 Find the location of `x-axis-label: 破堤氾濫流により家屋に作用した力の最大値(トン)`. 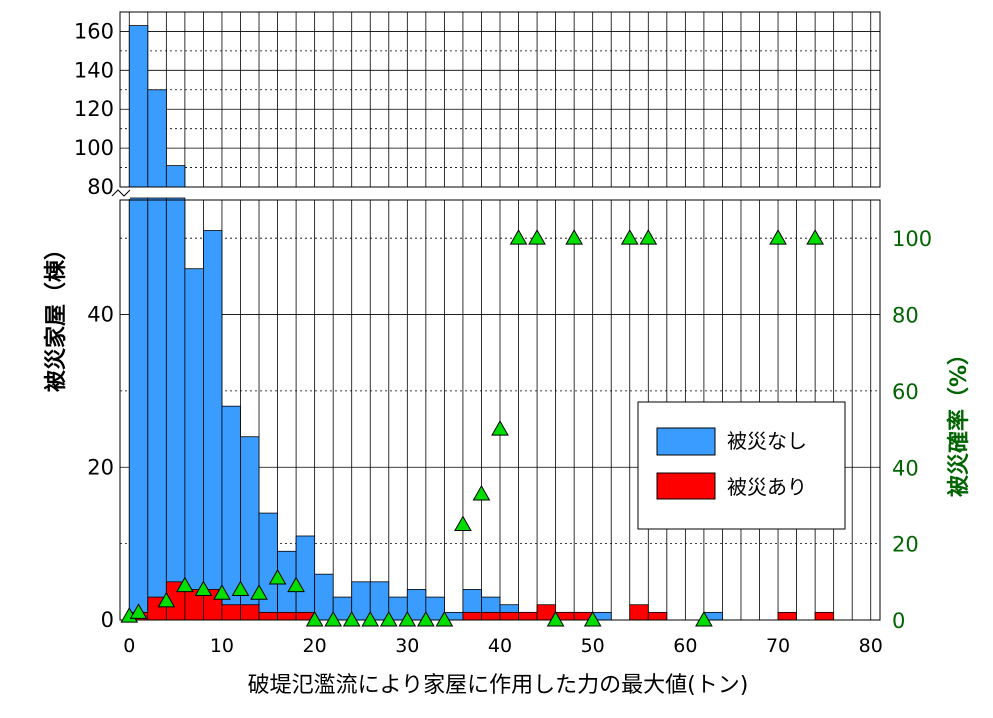

x-axis-label: 破堤氾濫流により家屋に作用した力の最大値(トン) is located at coordinates (498, 685).